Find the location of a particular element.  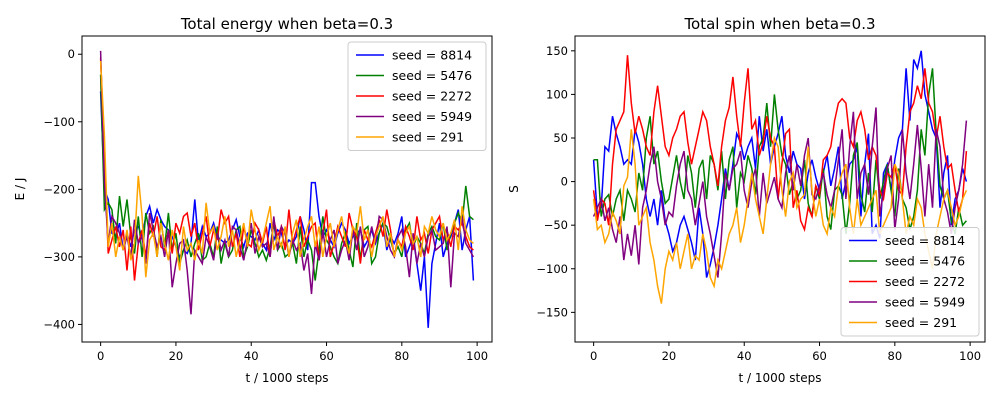

energy-x-tick-label: 80 is located at coordinates (402, 356).